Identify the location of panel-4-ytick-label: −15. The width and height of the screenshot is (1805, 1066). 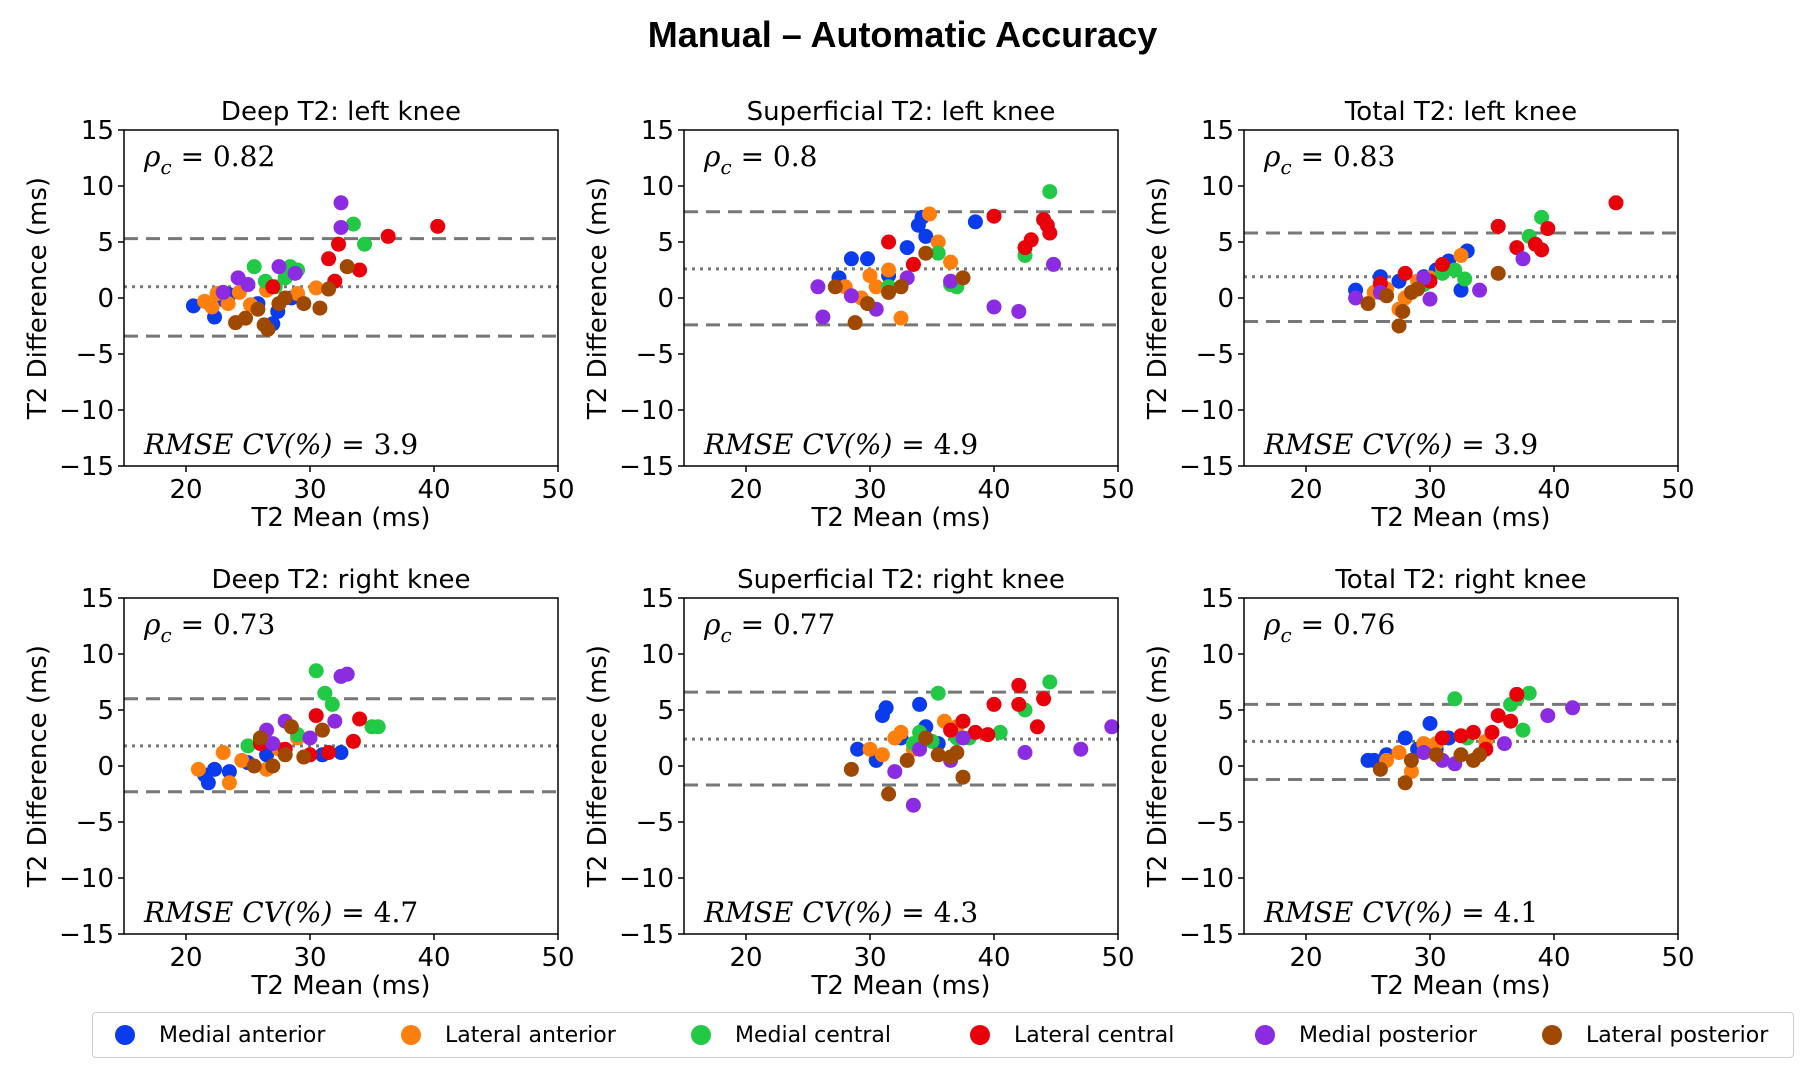
(86, 935).